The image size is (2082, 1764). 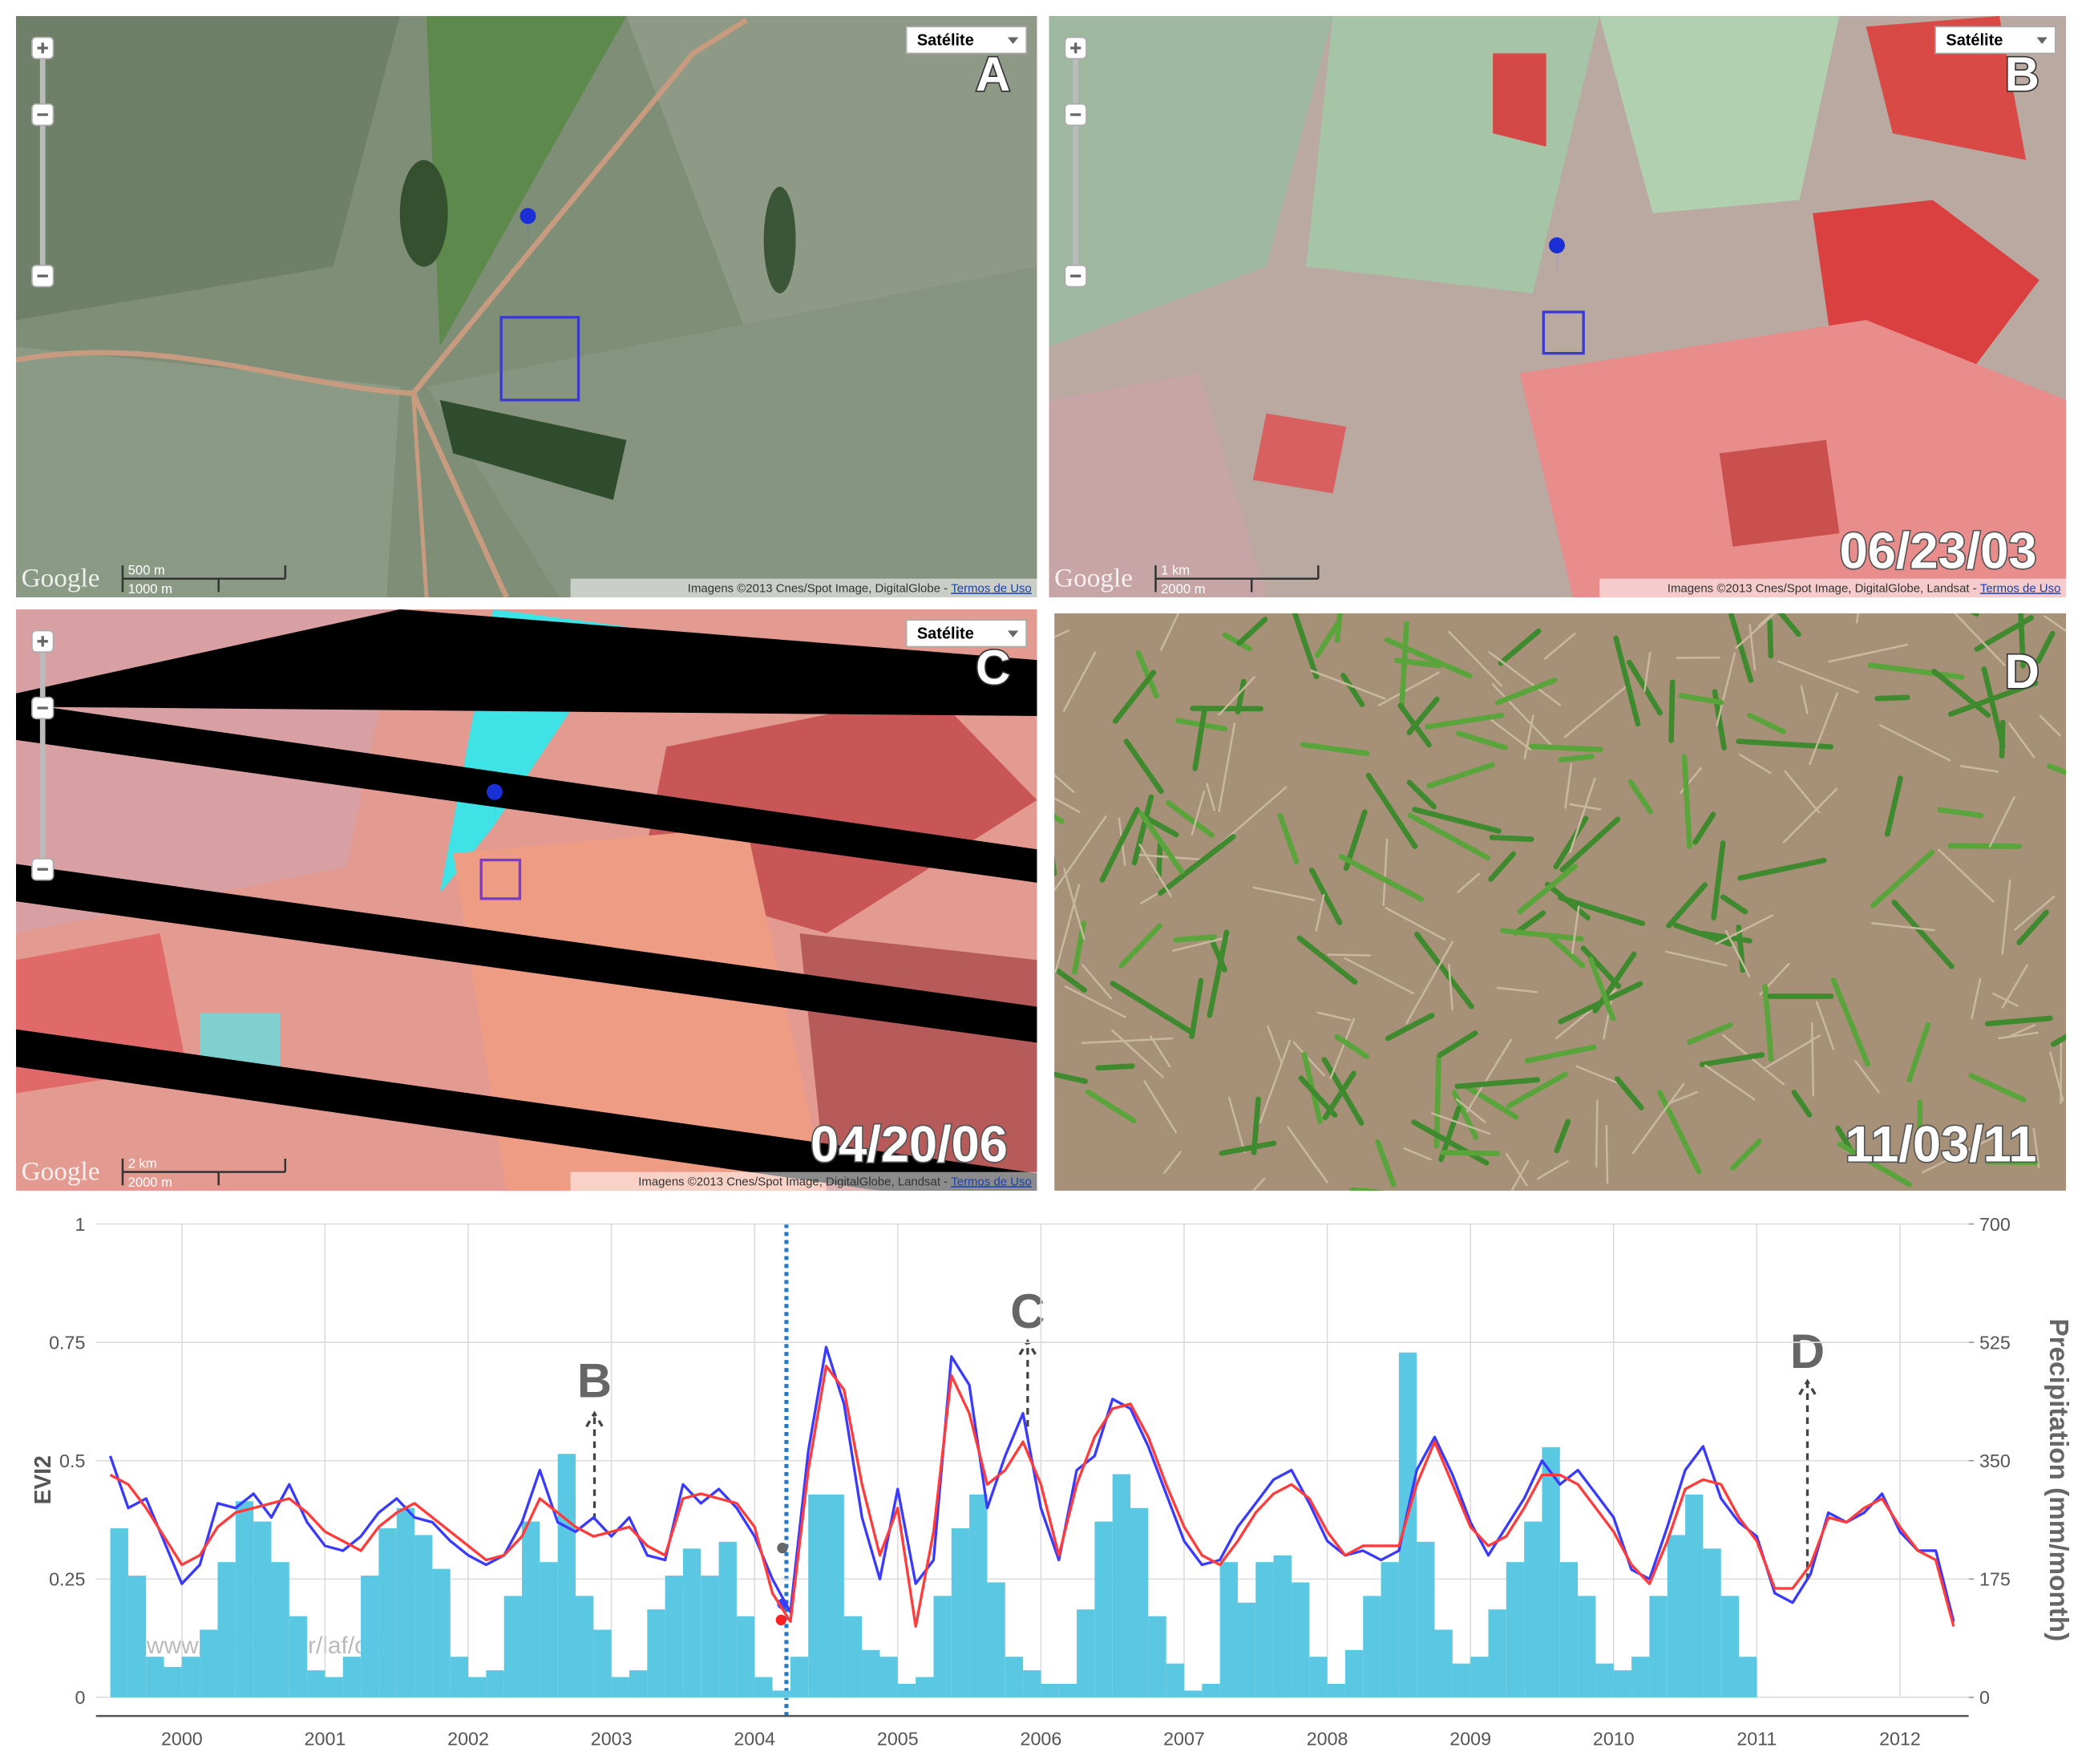 I want to click on x-tick-label: 2009, so click(x=1470, y=1739).